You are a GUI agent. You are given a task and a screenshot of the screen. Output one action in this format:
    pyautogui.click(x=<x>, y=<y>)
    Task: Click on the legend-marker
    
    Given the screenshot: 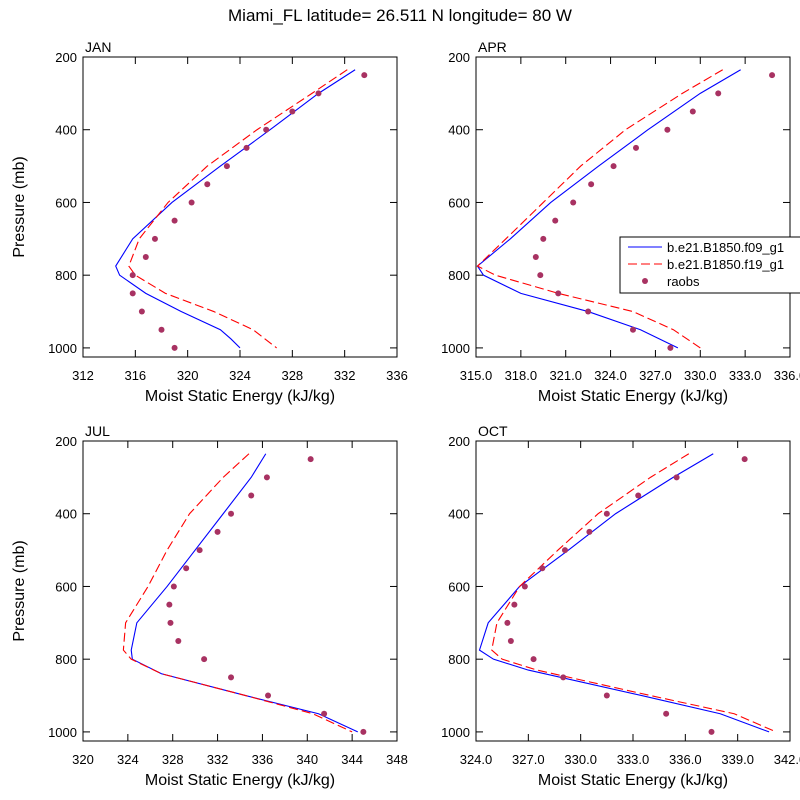 What is the action you would take?
    pyautogui.click(x=645, y=281)
    